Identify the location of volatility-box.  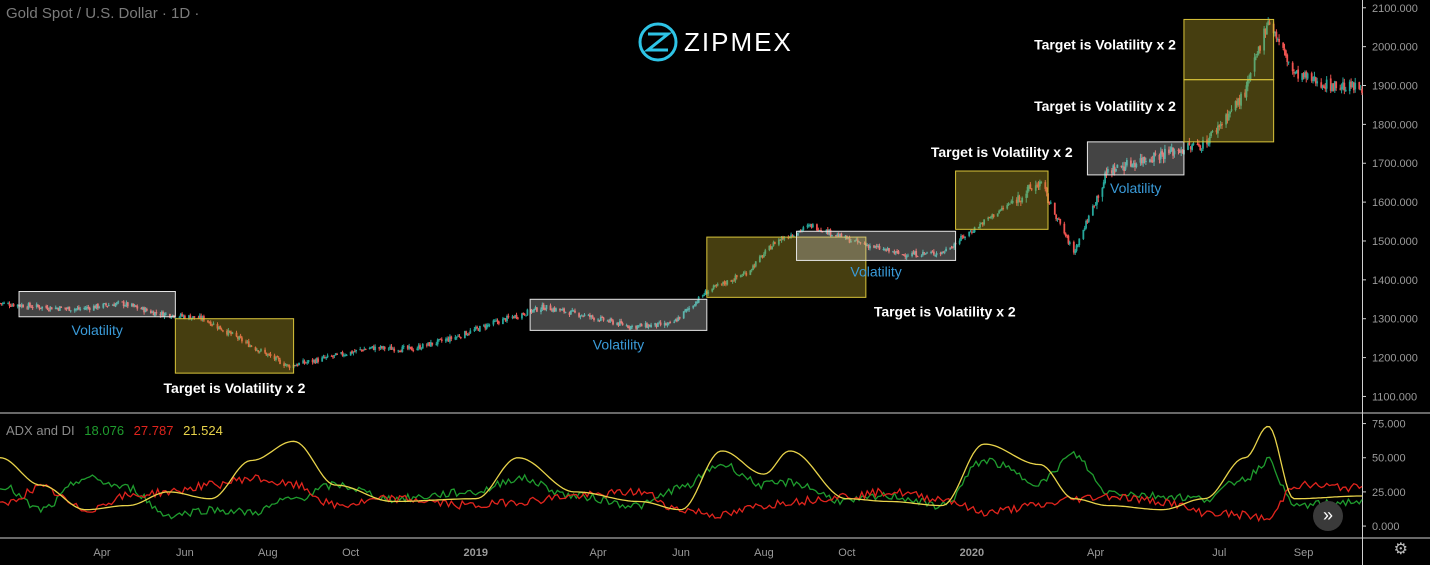
(876, 245).